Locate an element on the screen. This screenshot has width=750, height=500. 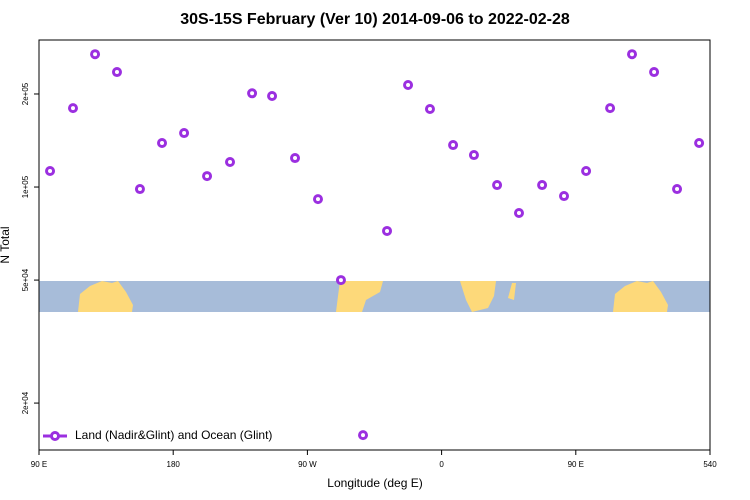
y-axis-label: N Total is located at coordinates (6, 244).